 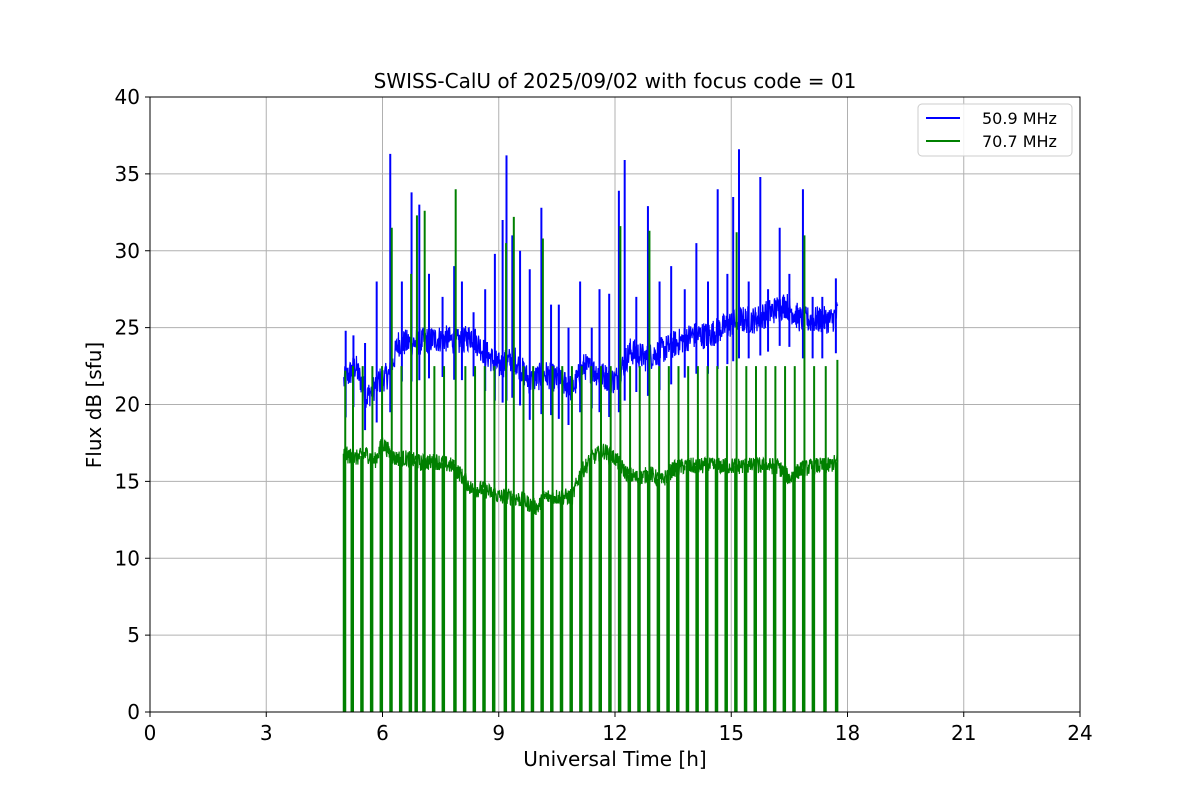 I want to click on legend-label-70-7: 70.7 MHz, so click(x=1019, y=141).